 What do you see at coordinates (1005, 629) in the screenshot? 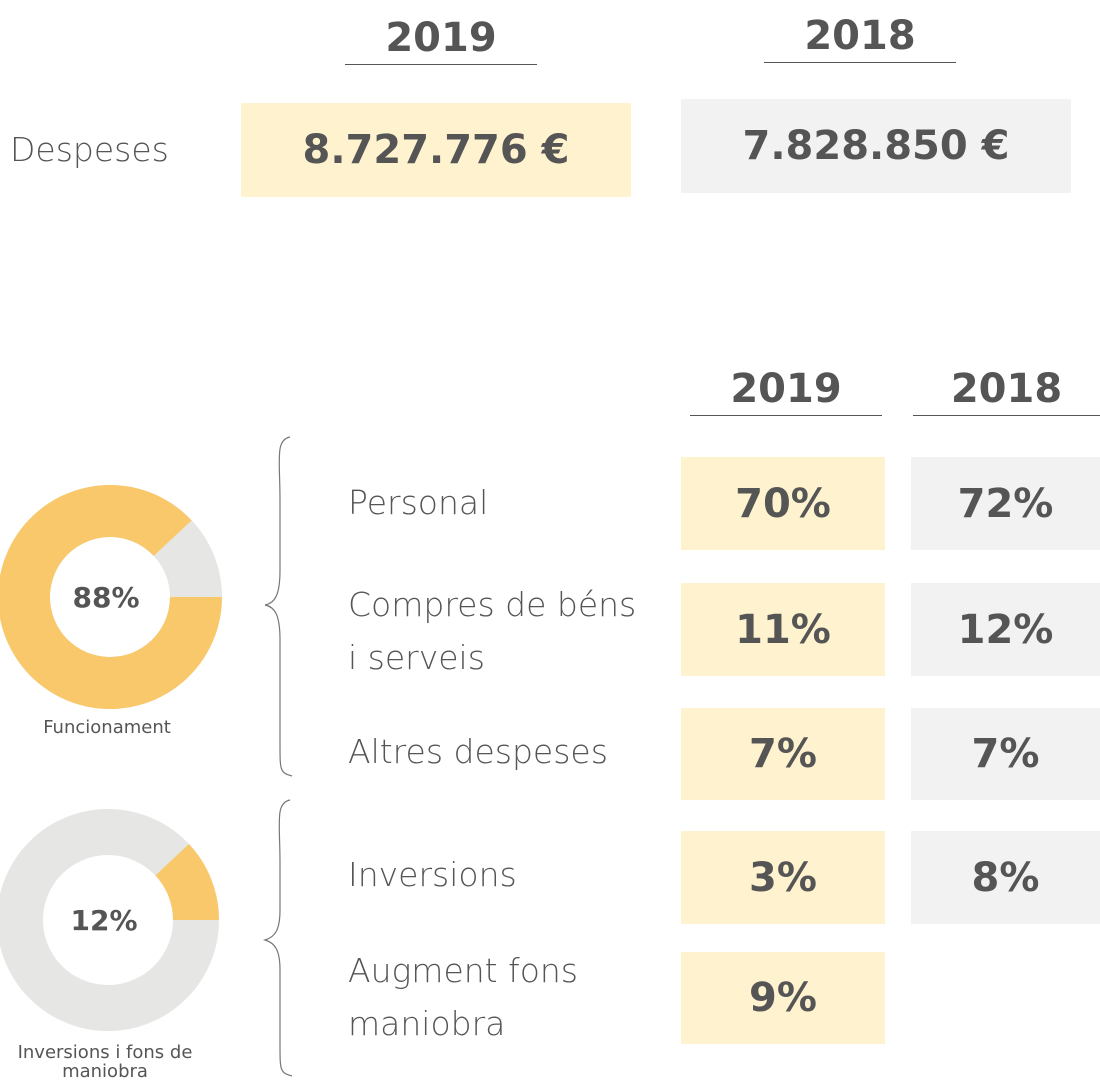
I see `row-value: 12%` at bounding box center [1005, 629].